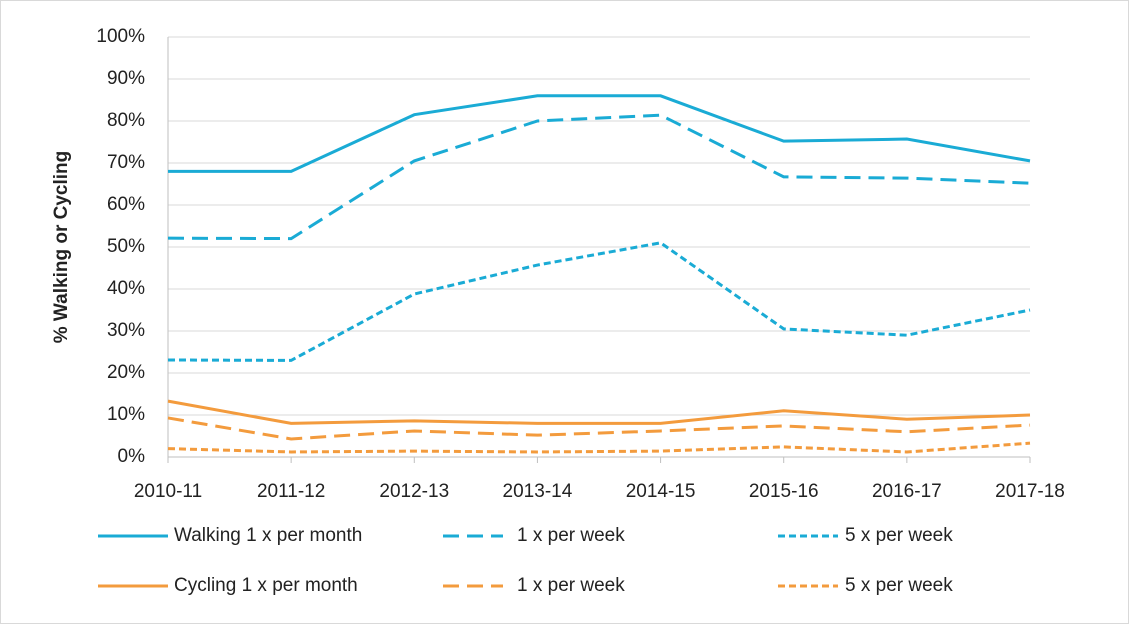 The image size is (1129, 624). What do you see at coordinates (414, 491) in the screenshot?
I see `x-tick-label: 2012-13` at bounding box center [414, 491].